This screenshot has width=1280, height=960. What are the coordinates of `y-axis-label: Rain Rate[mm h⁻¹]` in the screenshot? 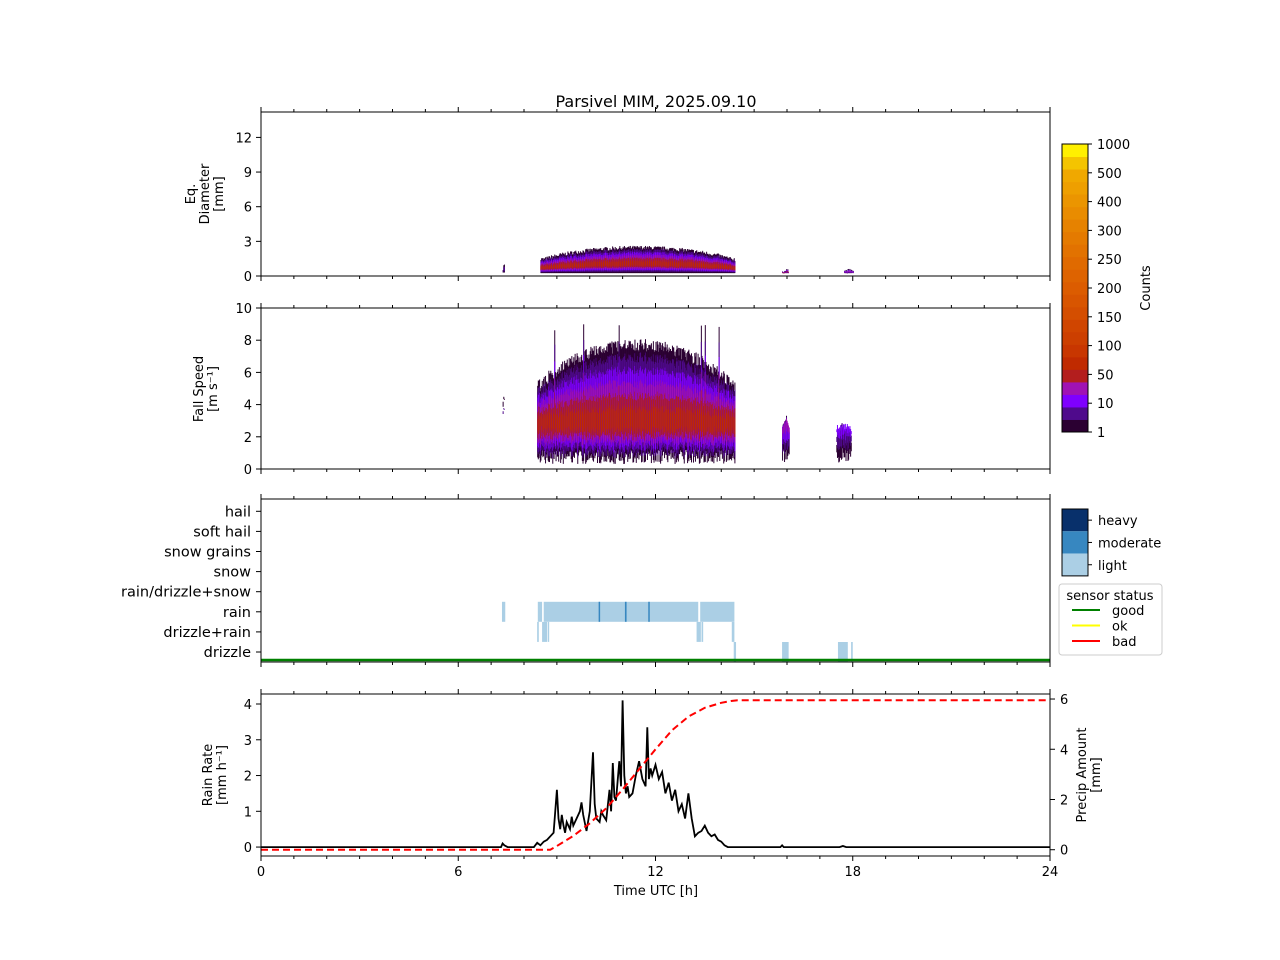 It's located at (215, 775).